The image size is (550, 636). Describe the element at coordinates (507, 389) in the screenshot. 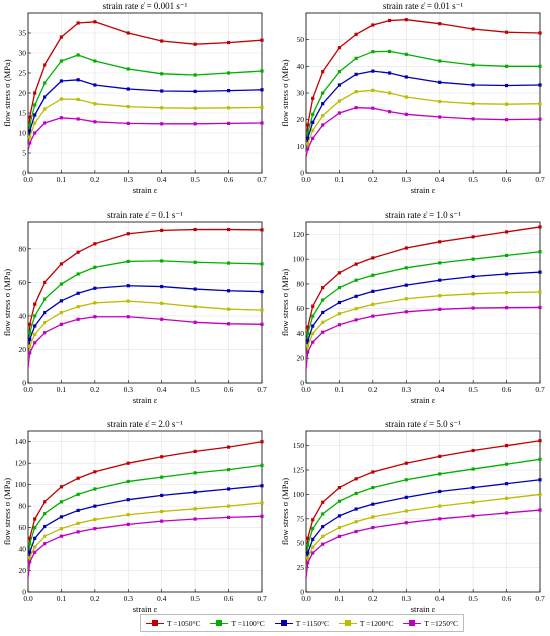

I see `x-tick-label: 0.6` at that location.